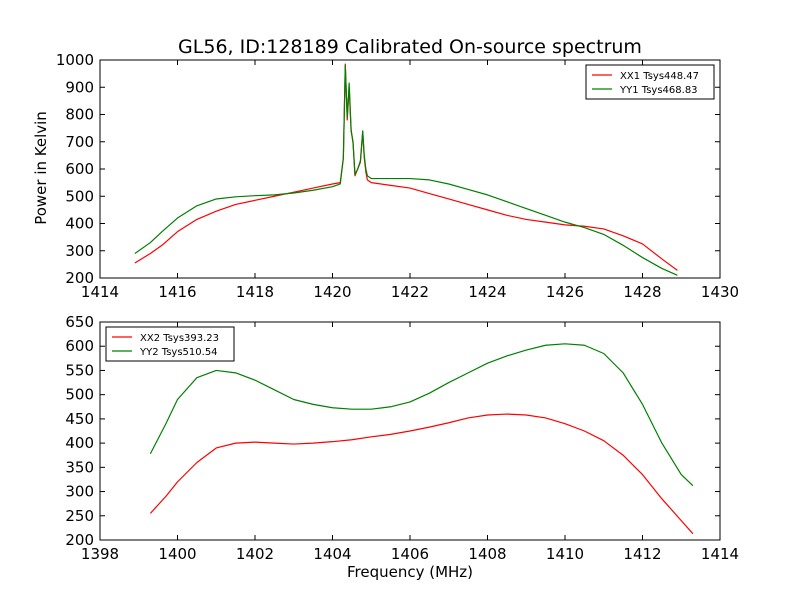 The height and width of the screenshot is (605, 800). I want to click on x-axis-label: Frequency (MHz), so click(410, 572).